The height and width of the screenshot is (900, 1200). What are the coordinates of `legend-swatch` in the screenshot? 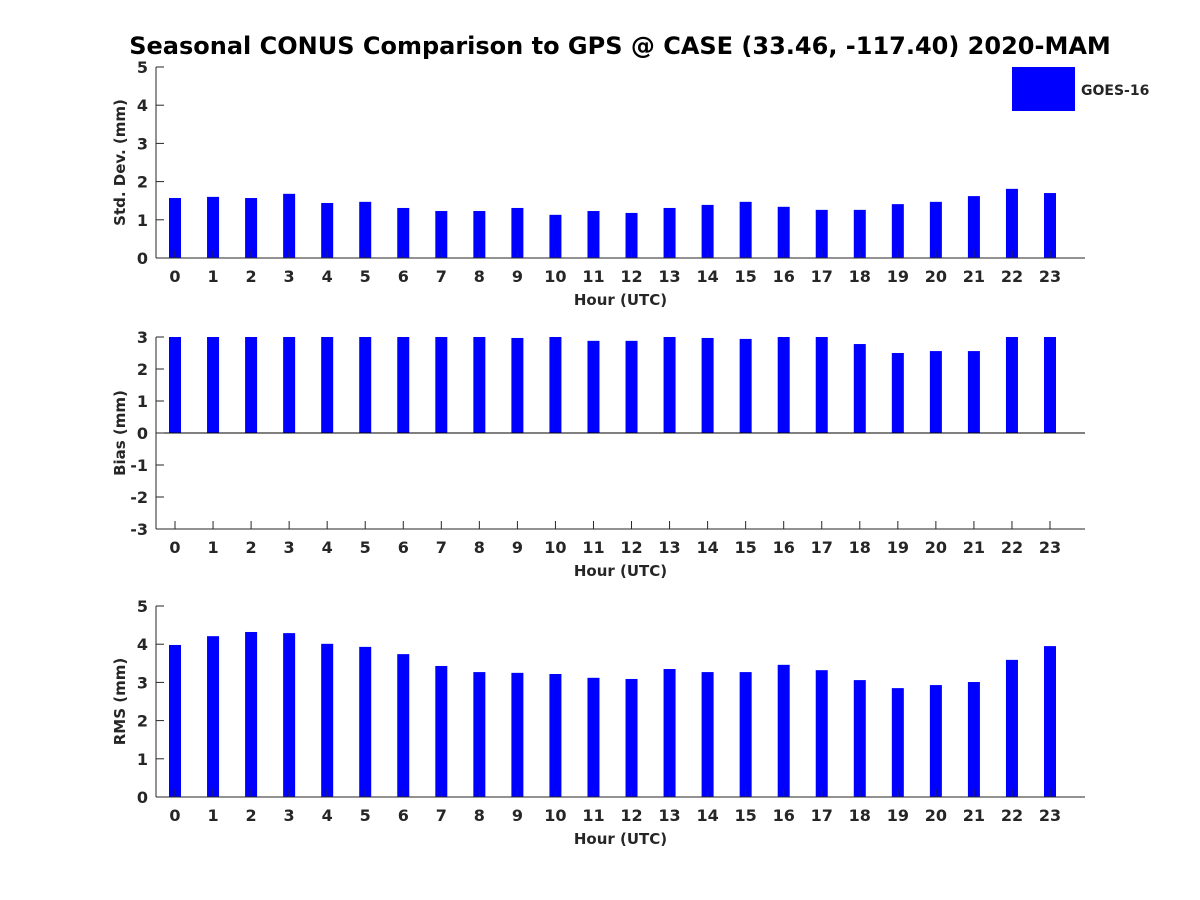 It's located at (1043, 89).